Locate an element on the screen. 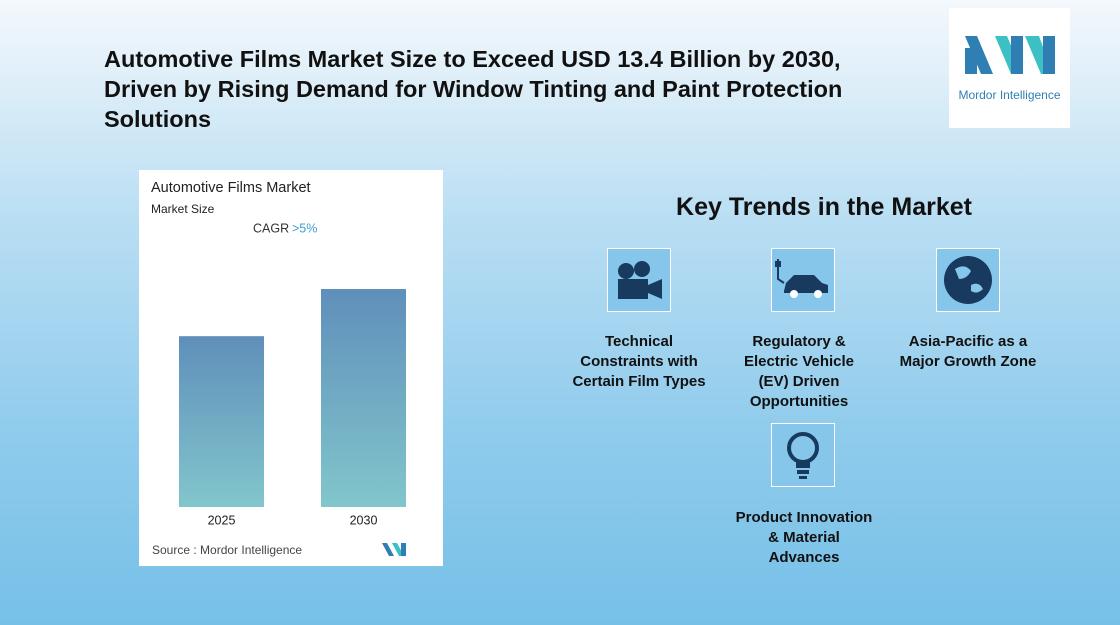 Image resolution: width=1120 pixels, height=625 pixels. x-tick-label: 2030 is located at coordinates (364, 520).